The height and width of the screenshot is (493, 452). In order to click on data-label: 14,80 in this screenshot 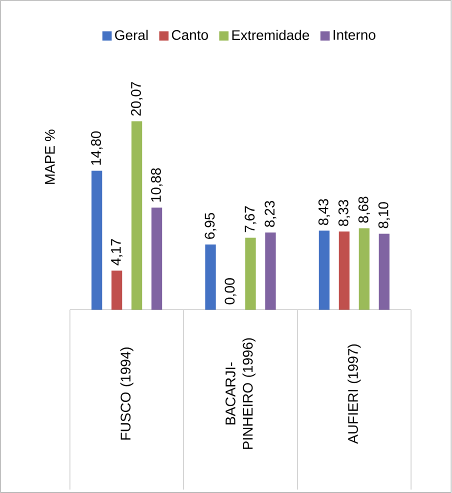, I will do `click(97, 148)`.